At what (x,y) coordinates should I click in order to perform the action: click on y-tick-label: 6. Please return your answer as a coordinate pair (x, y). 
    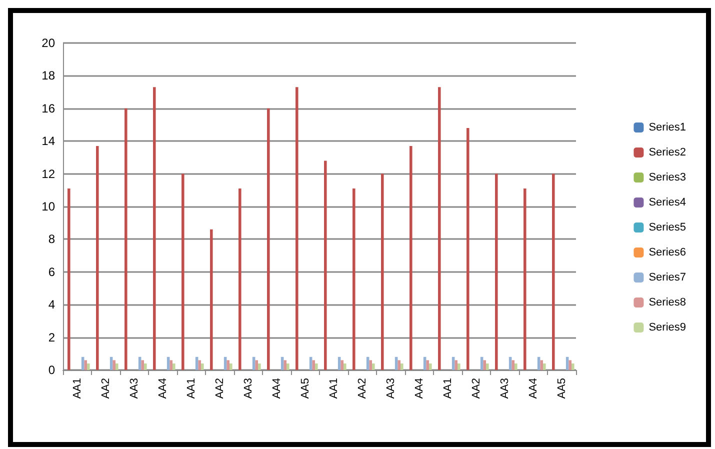
    Looking at the image, I should click on (52, 271).